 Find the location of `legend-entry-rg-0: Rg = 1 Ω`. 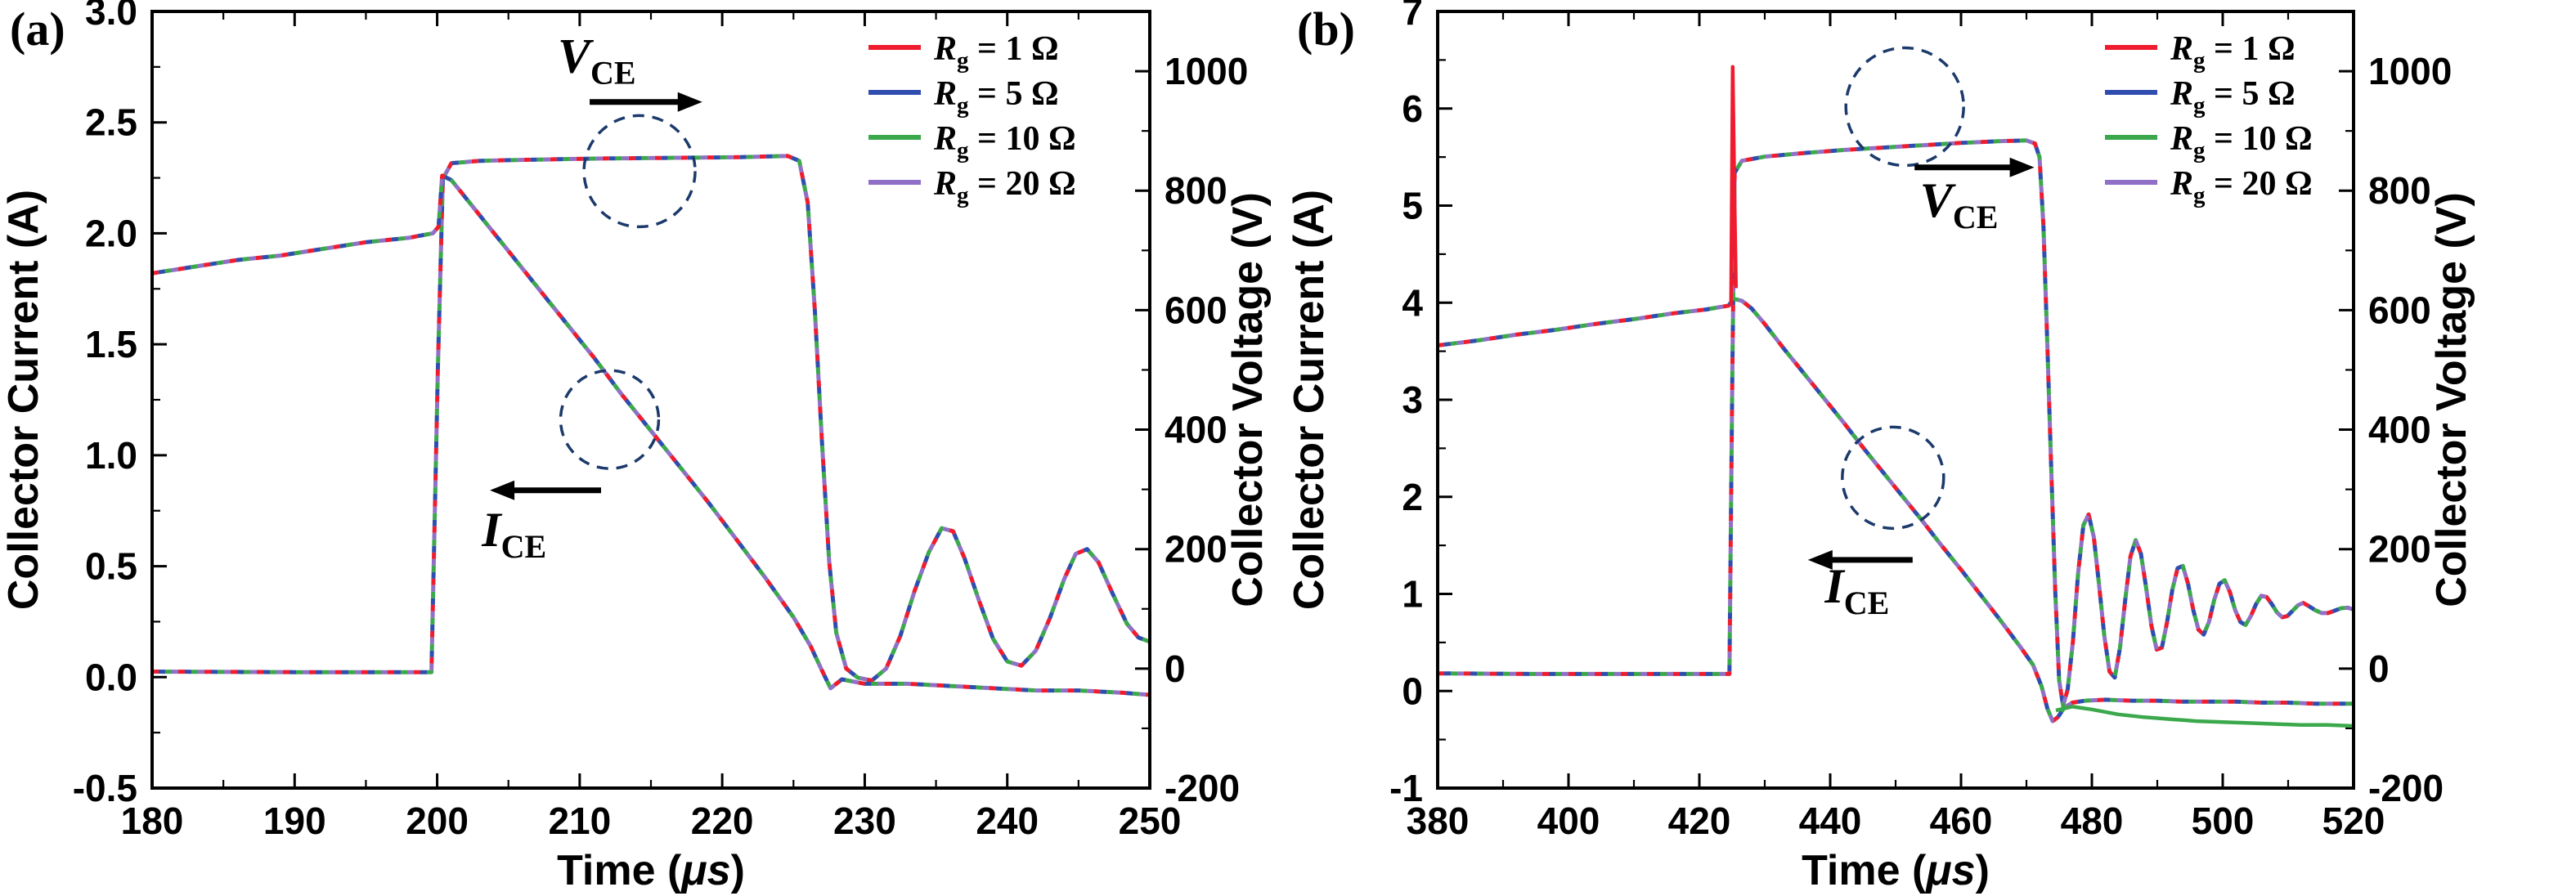

legend-entry-rg-0: Rg = 1 Ω is located at coordinates (2200, 52).